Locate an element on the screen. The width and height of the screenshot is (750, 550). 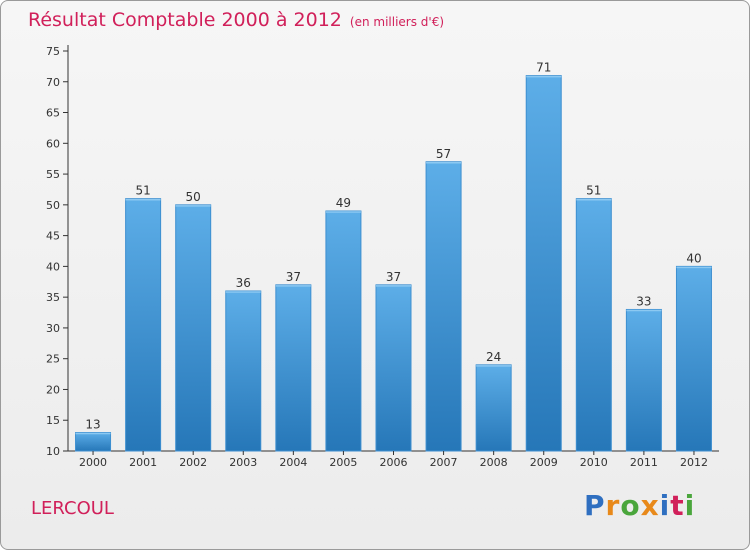
logo-letter: o is located at coordinates (630, 505).